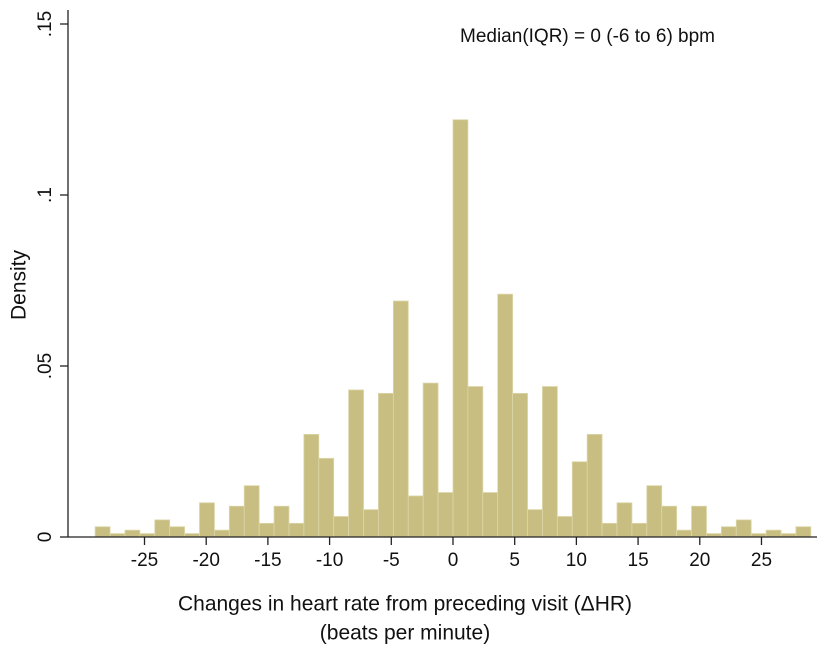 The width and height of the screenshot is (817, 646). I want to click on x-tick-label: 25, so click(761, 560).